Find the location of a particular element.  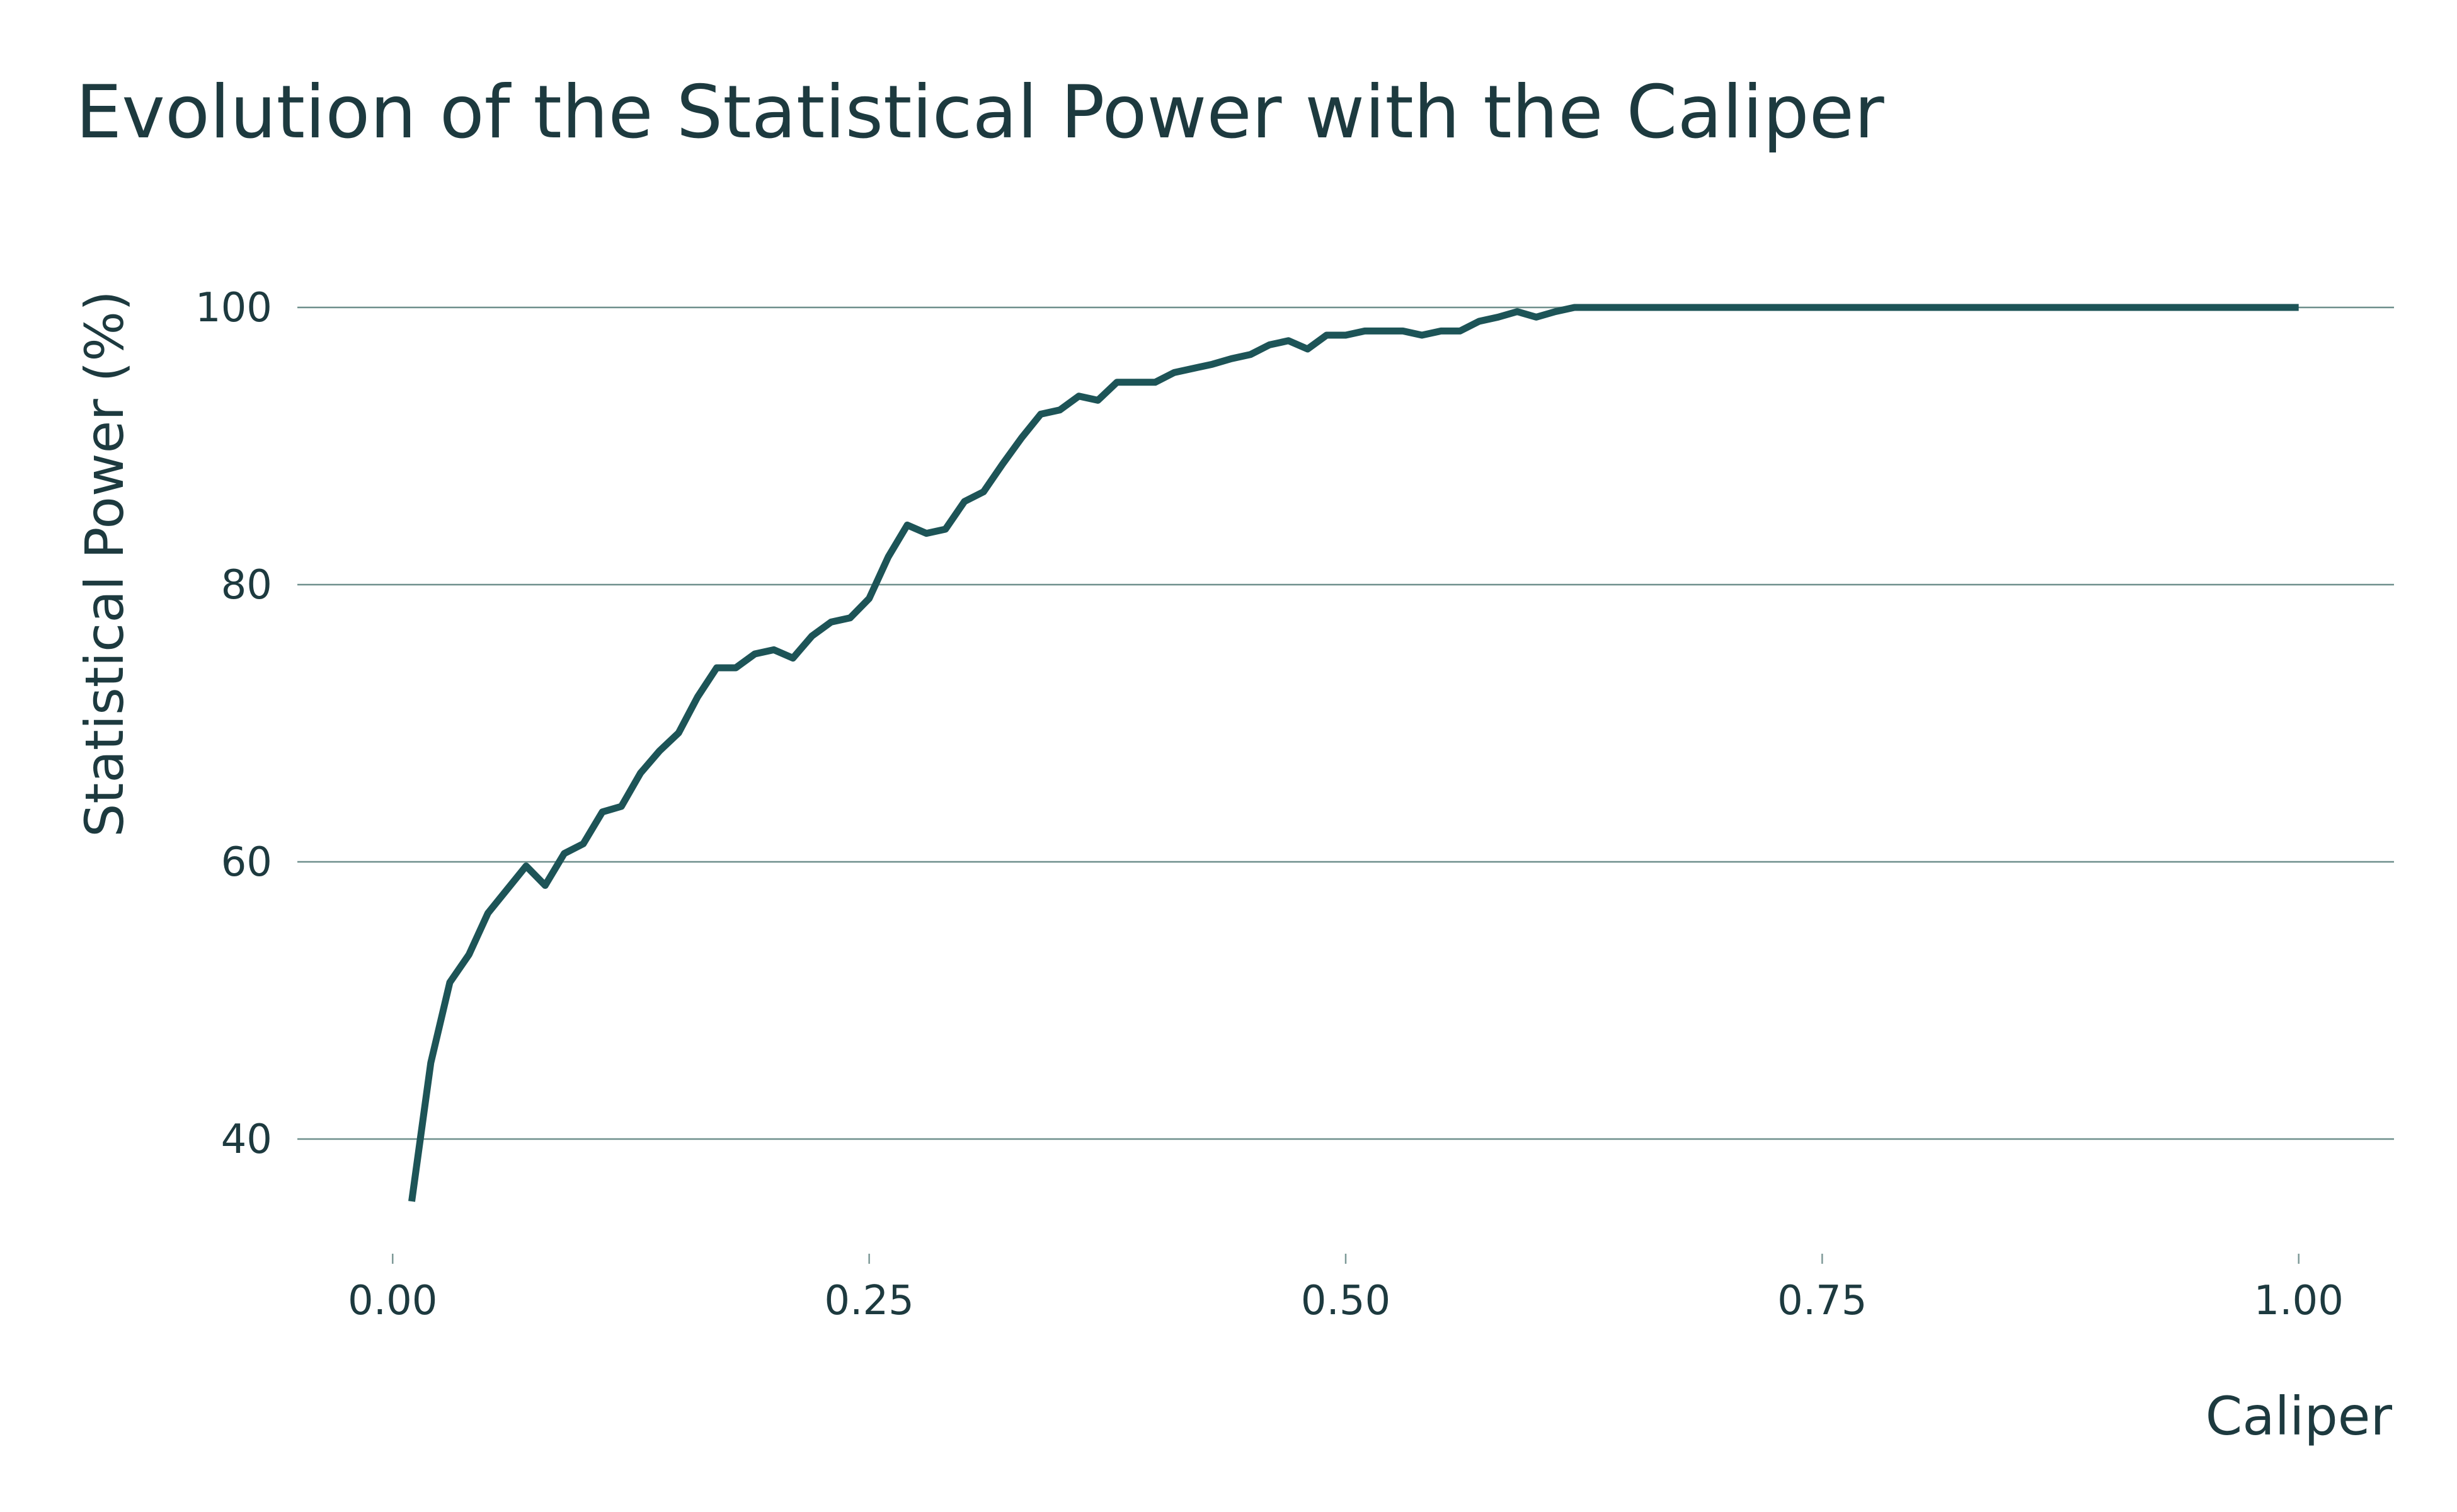

x-tick-label: 0.25 is located at coordinates (869, 1301).